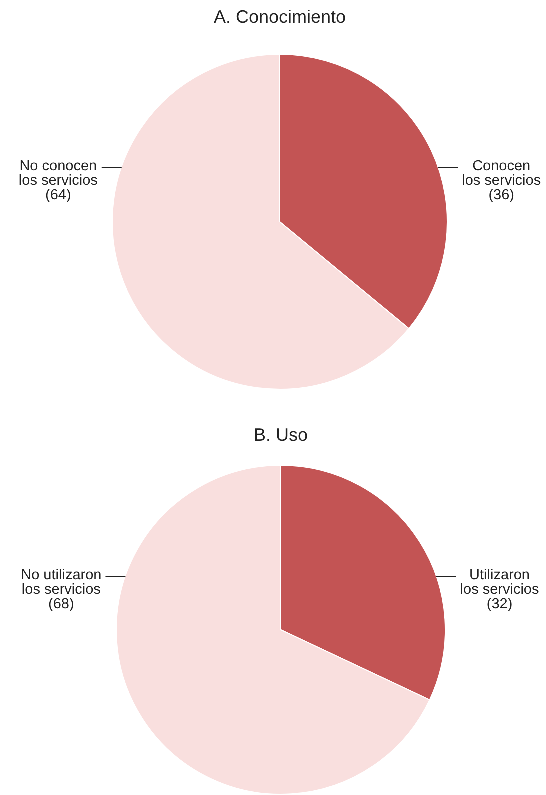 The height and width of the screenshot is (795, 546). Describe the element at coordinates (500, 583) in the screenshot. I see `slice-label: Utilizaron los servicios` at that location.